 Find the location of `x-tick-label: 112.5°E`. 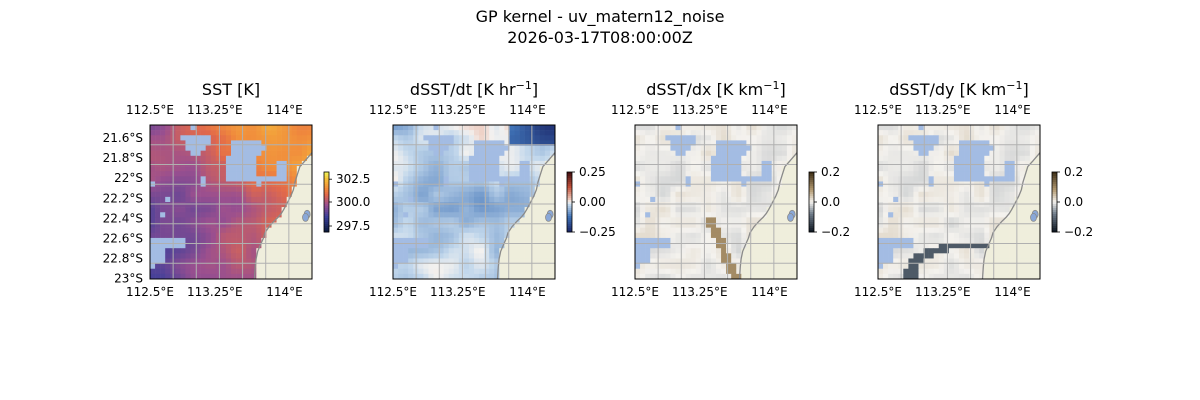

x-tick-label: 112.5°E is located at coordinates (150, 292).